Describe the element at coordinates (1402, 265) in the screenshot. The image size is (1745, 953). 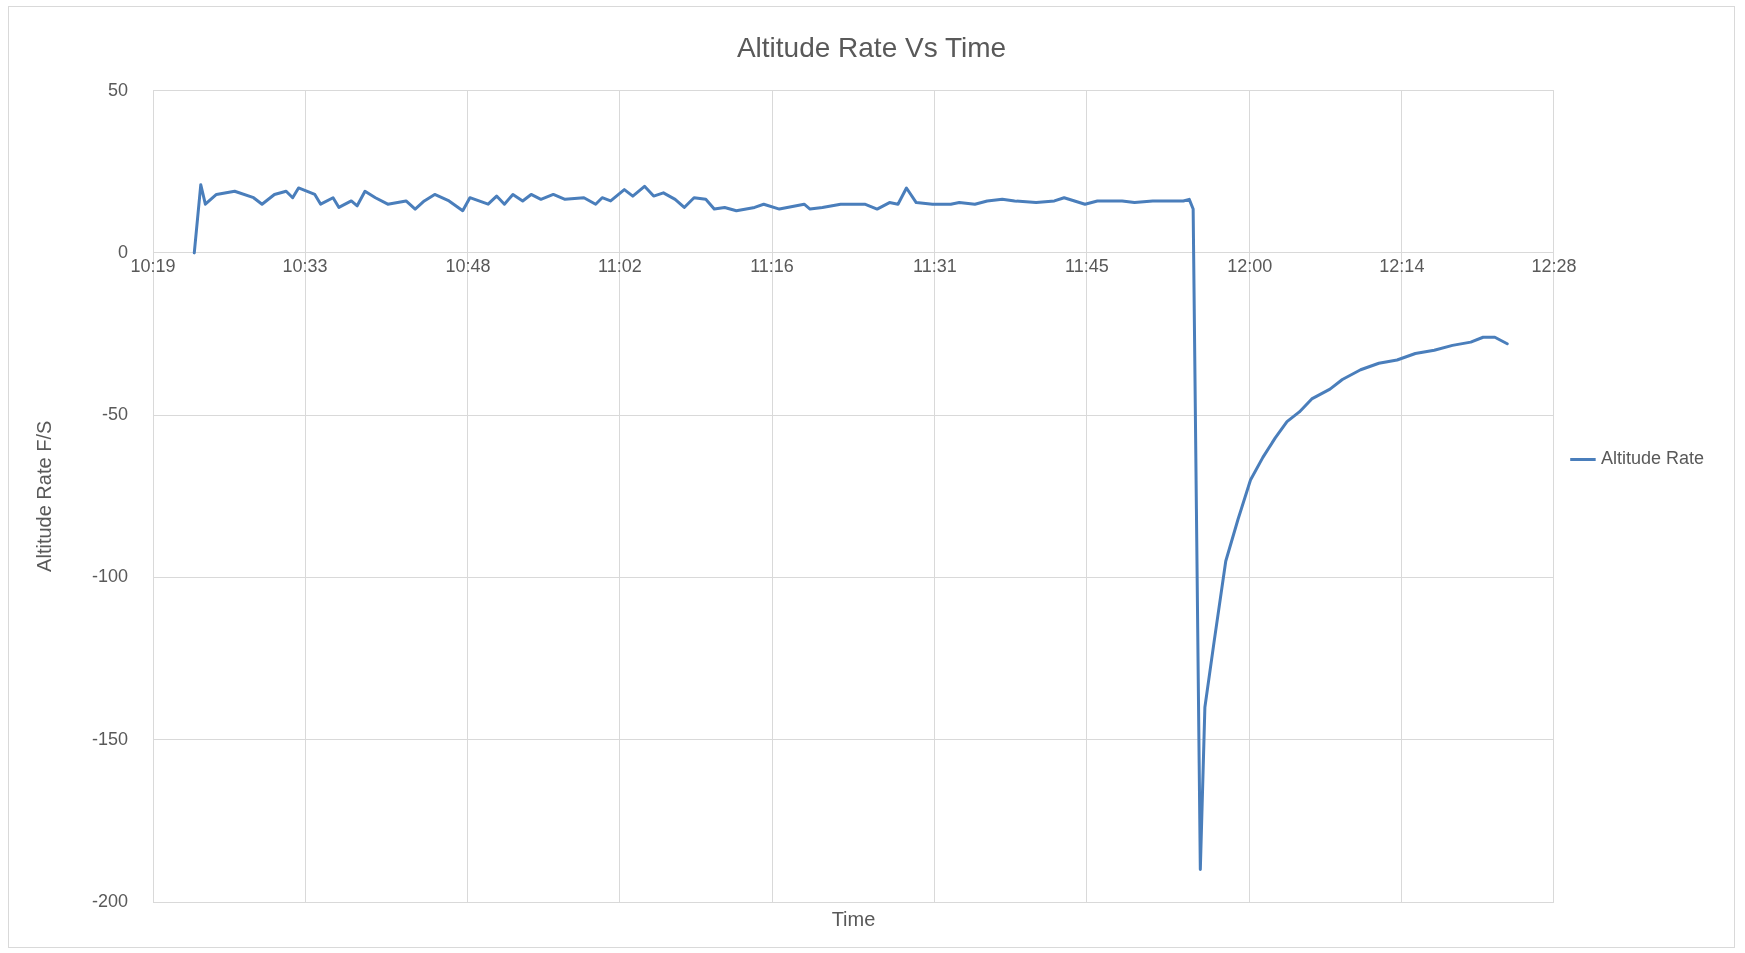
I see `x-tick-label: 12:14` at that location.